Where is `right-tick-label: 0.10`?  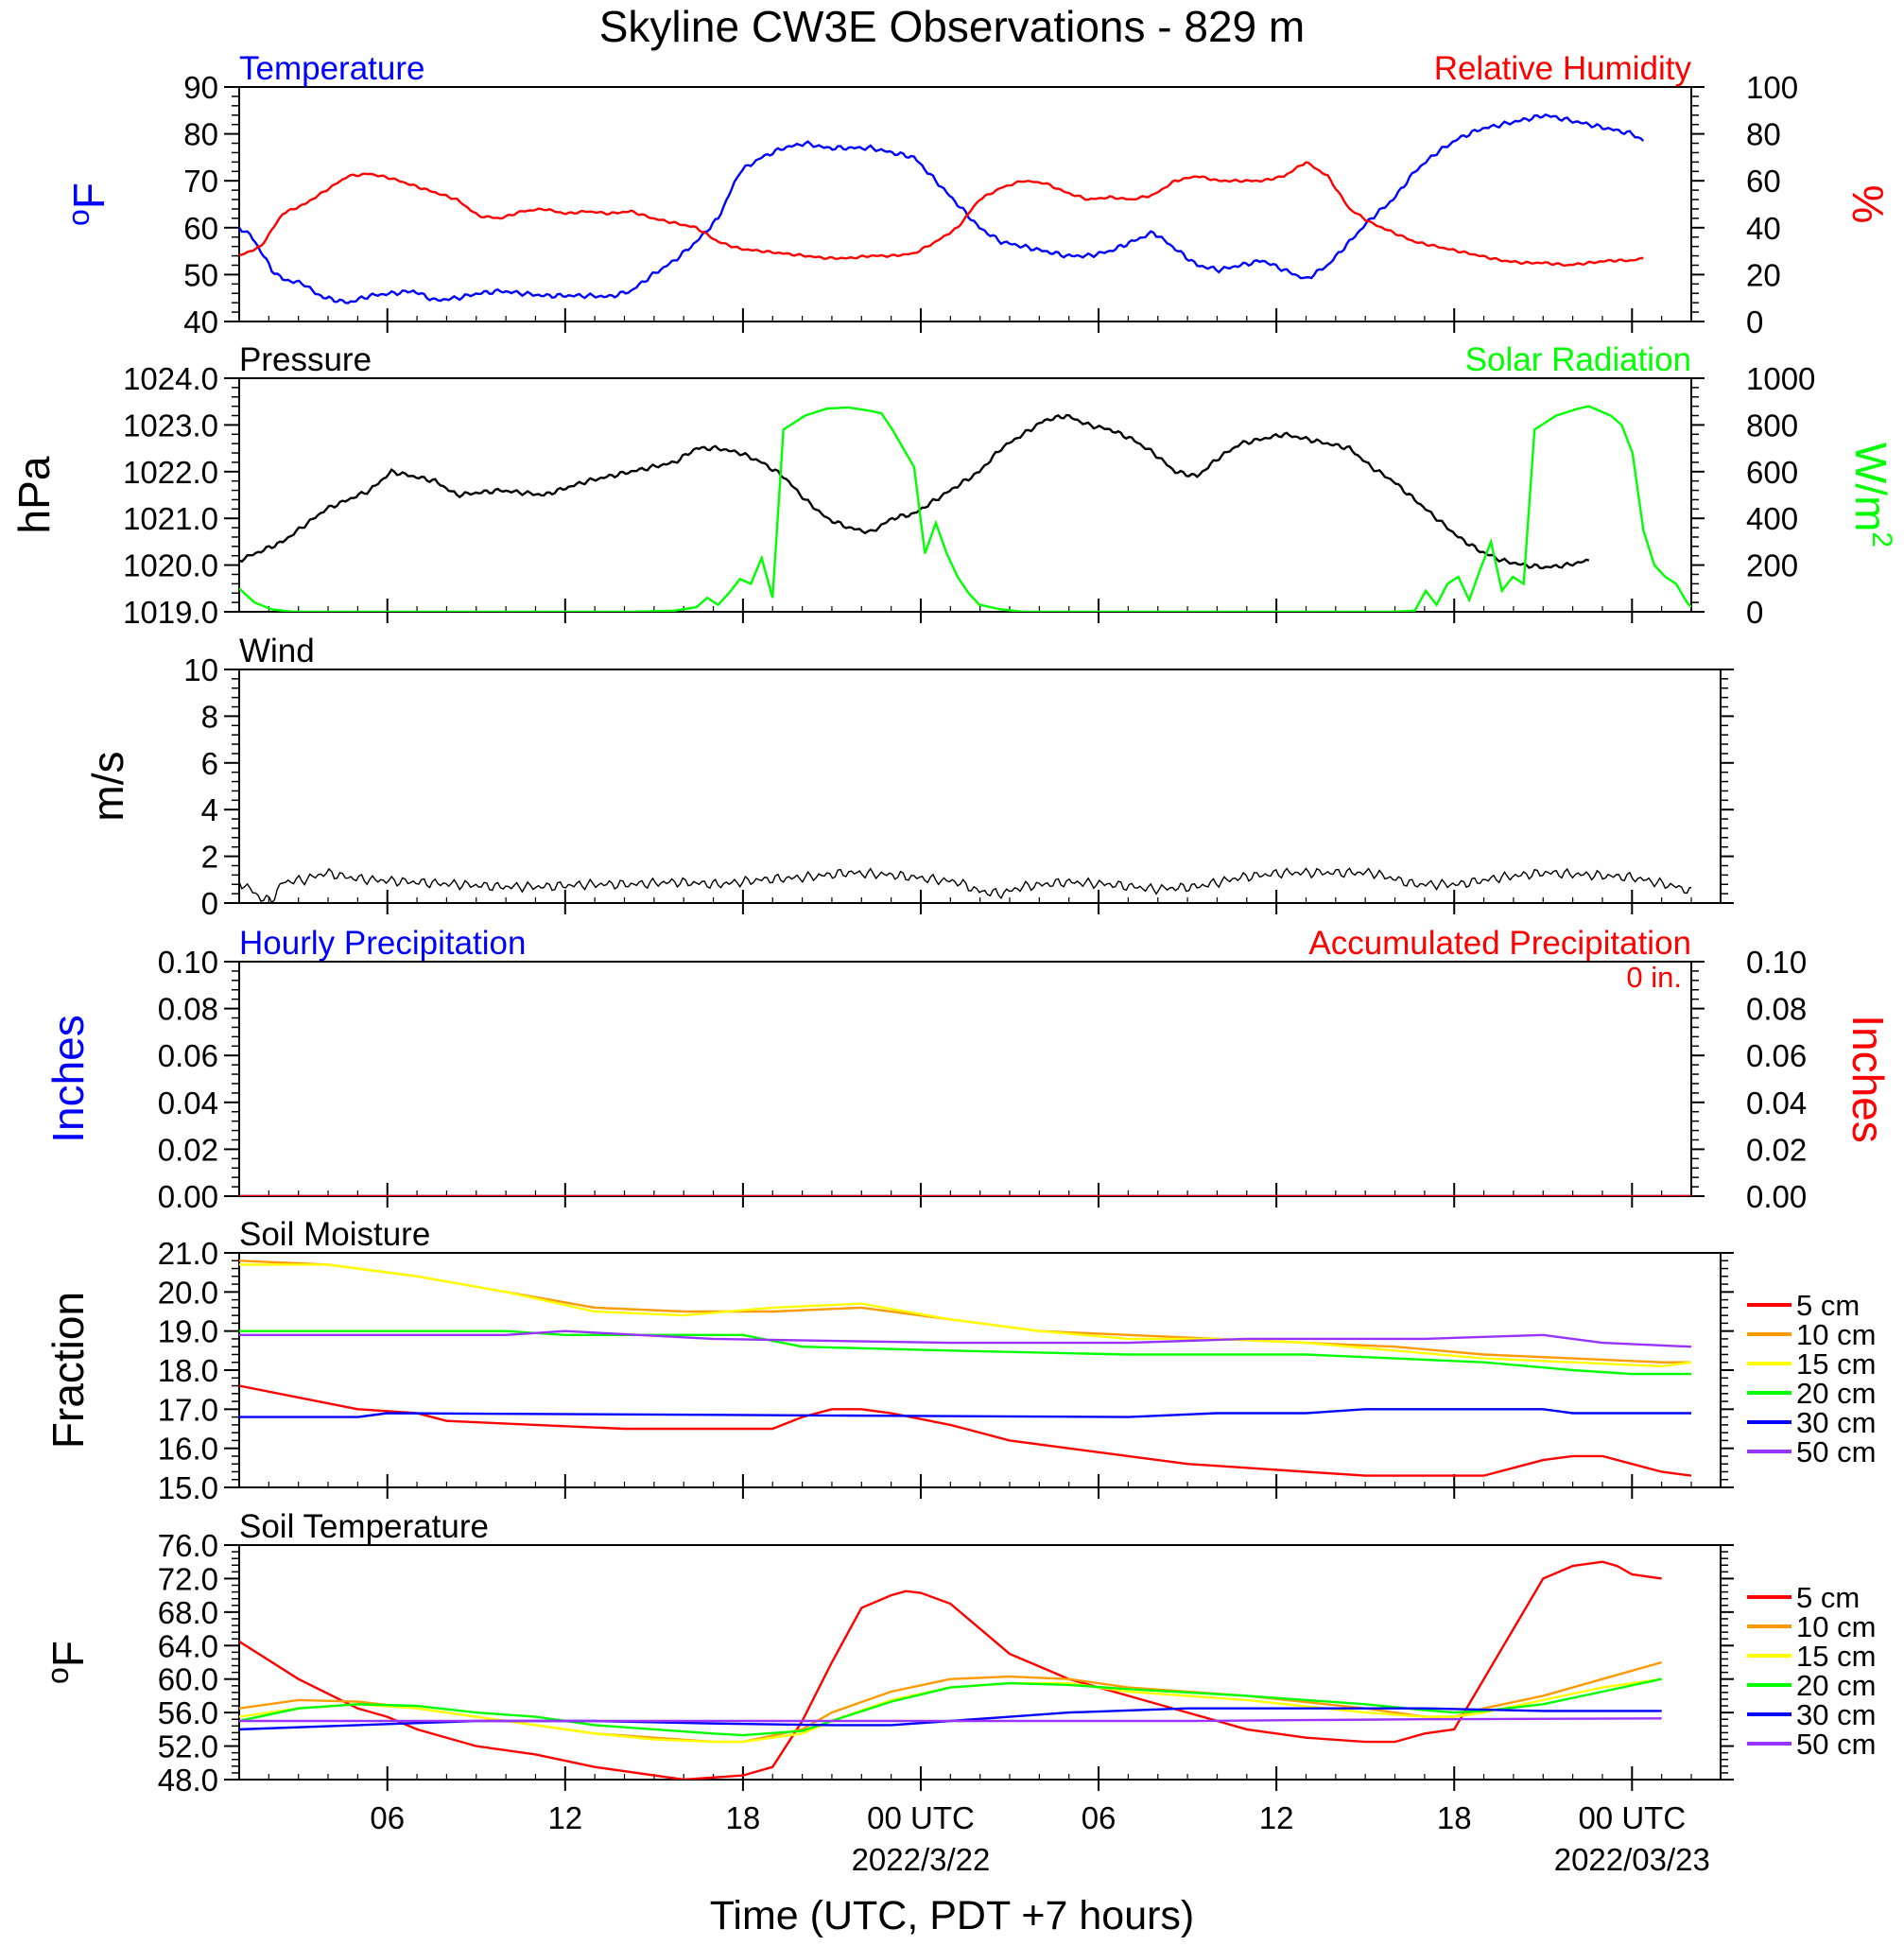
right-tick-label: 0.10 is located at coordinates (1777, 963).